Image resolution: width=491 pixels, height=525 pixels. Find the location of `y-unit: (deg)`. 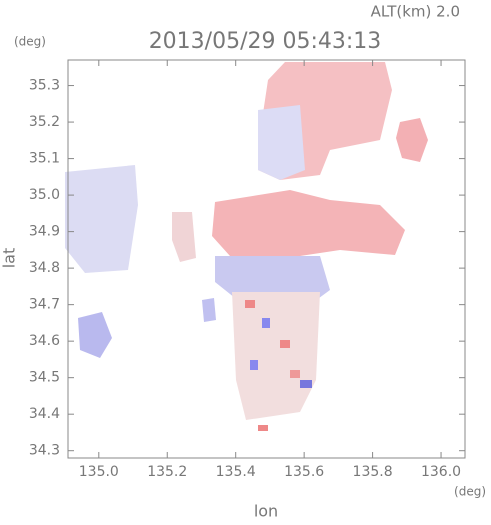

y-unit: (deg) is located at coordinates (30, 42).